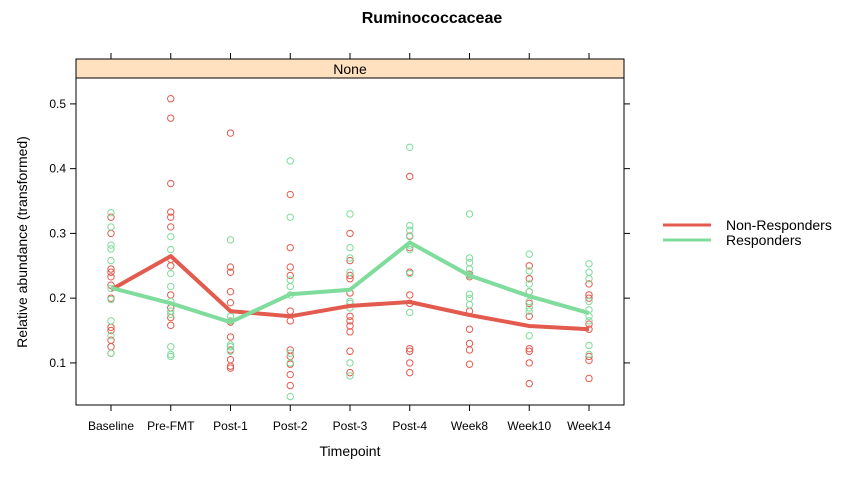 This screenshot has height=480, width=864. What do you see at coordinates (57, 104) in the screenshot?
I see `y-tick-label: 0.5` at bounding box center [57, 104].